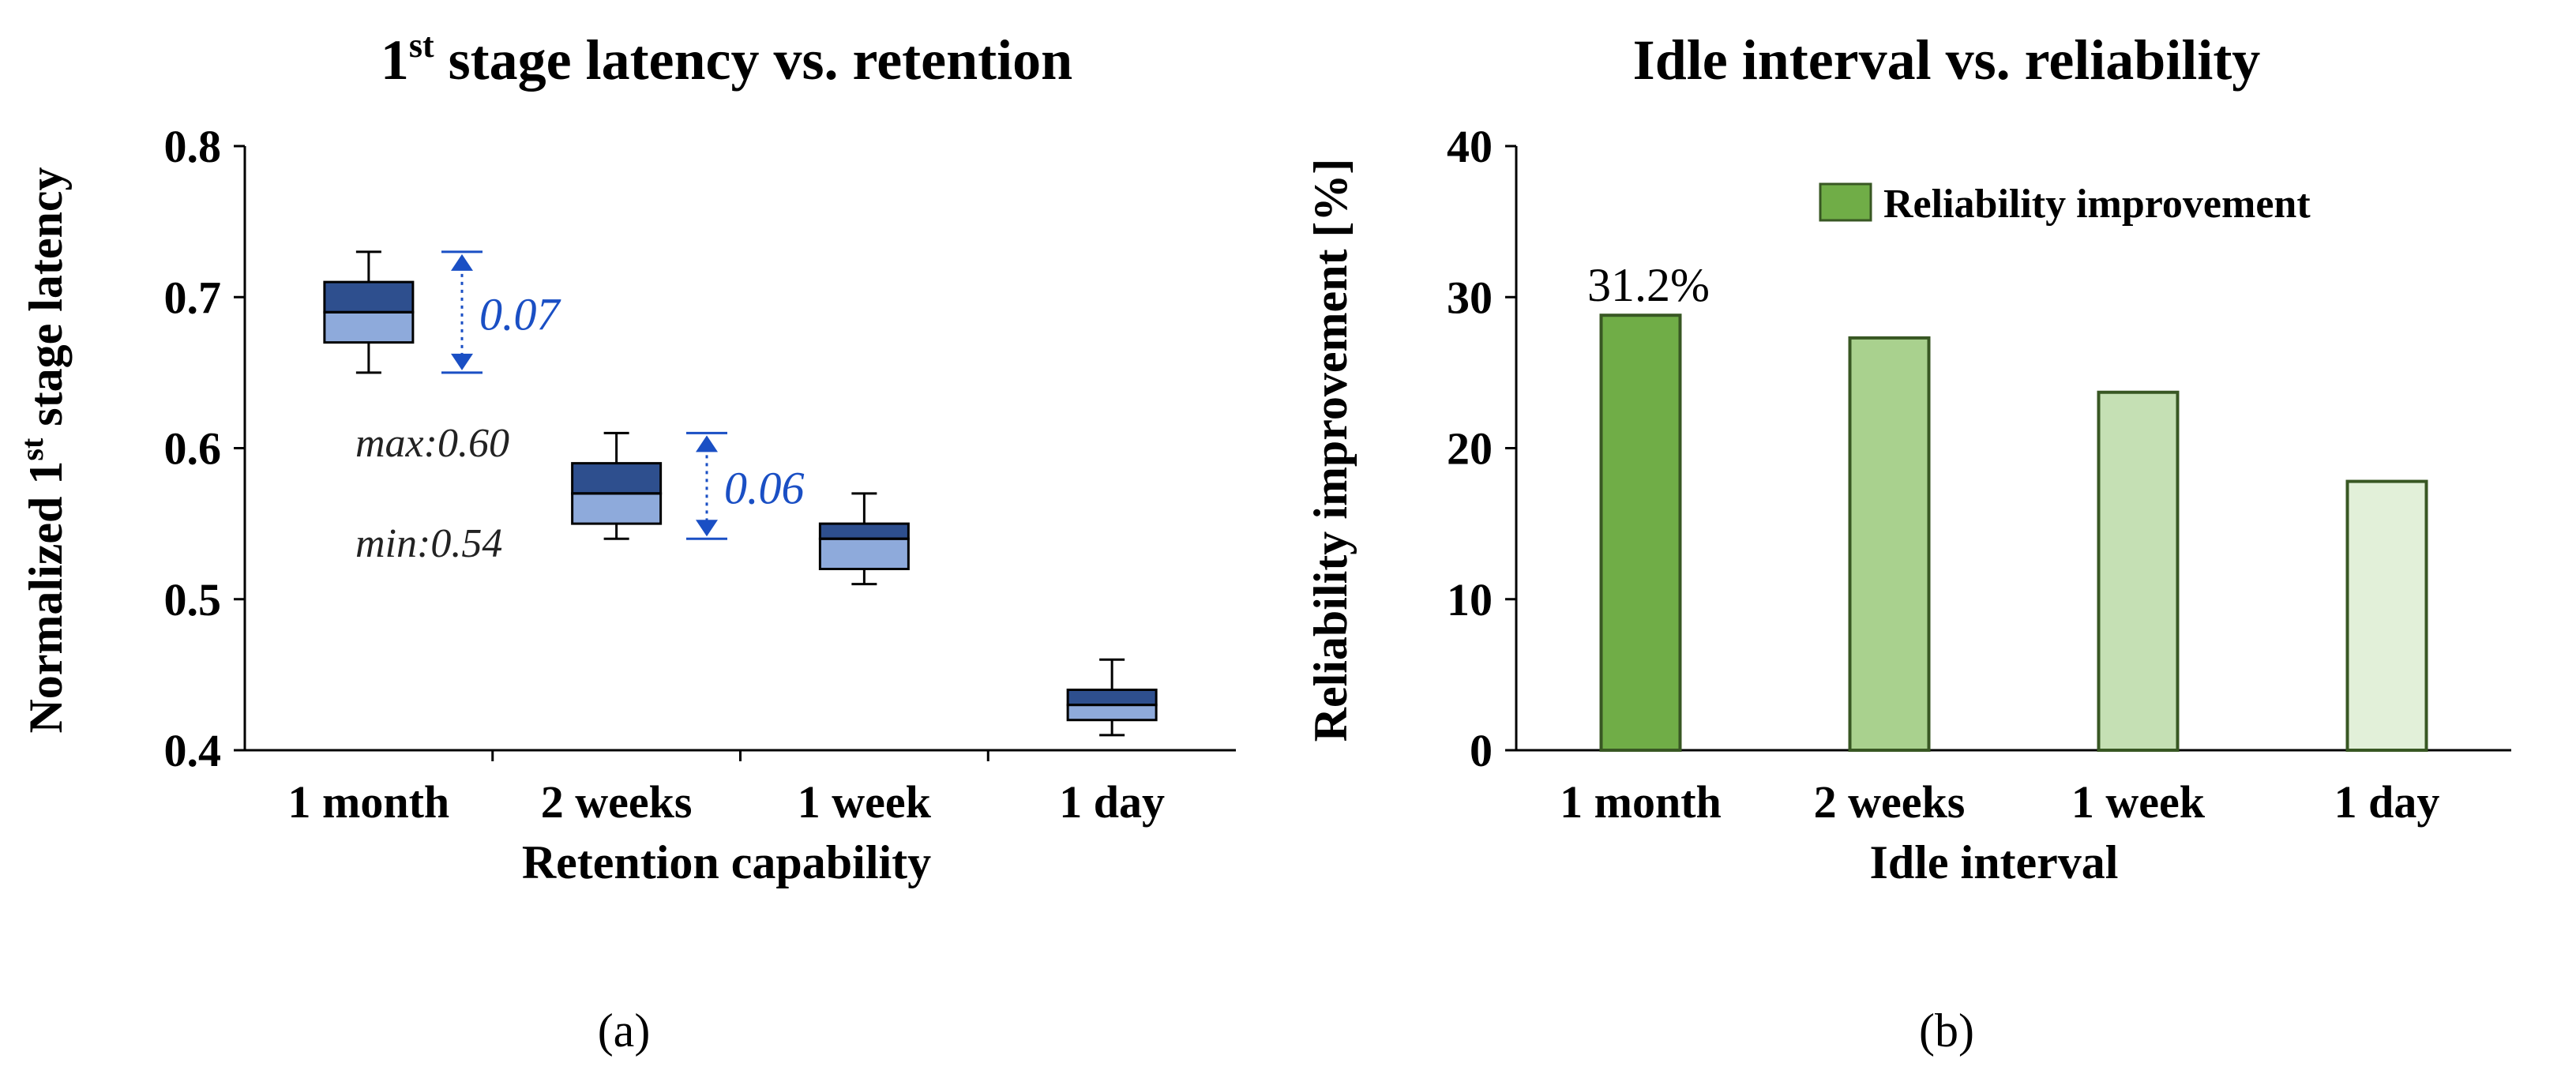 This screenshot has height=1074, width=2576. I want to click on panel-b-x-axis-label: Idle interval, so click(1994, 862).